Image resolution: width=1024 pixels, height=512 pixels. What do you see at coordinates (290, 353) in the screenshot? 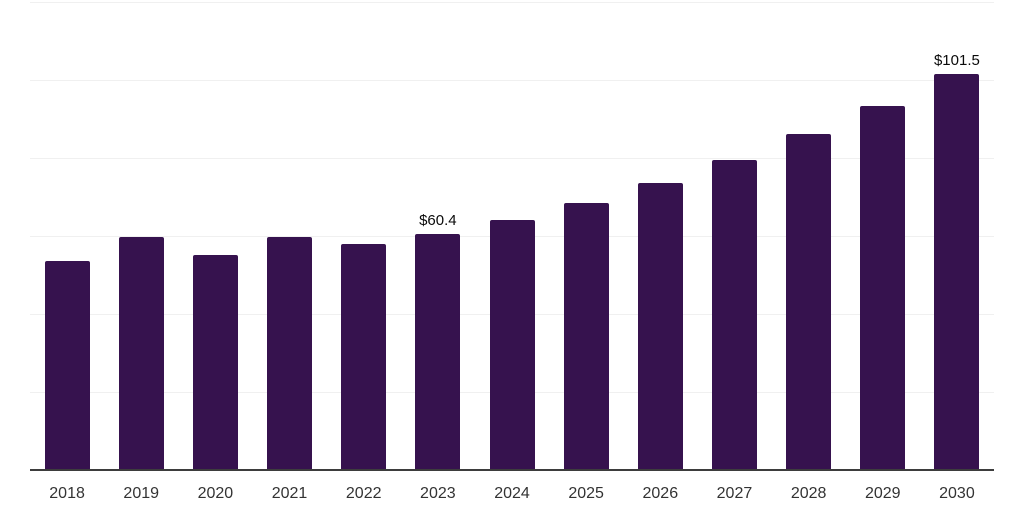
I see `bar-2021` at bounding box center [290, 353].